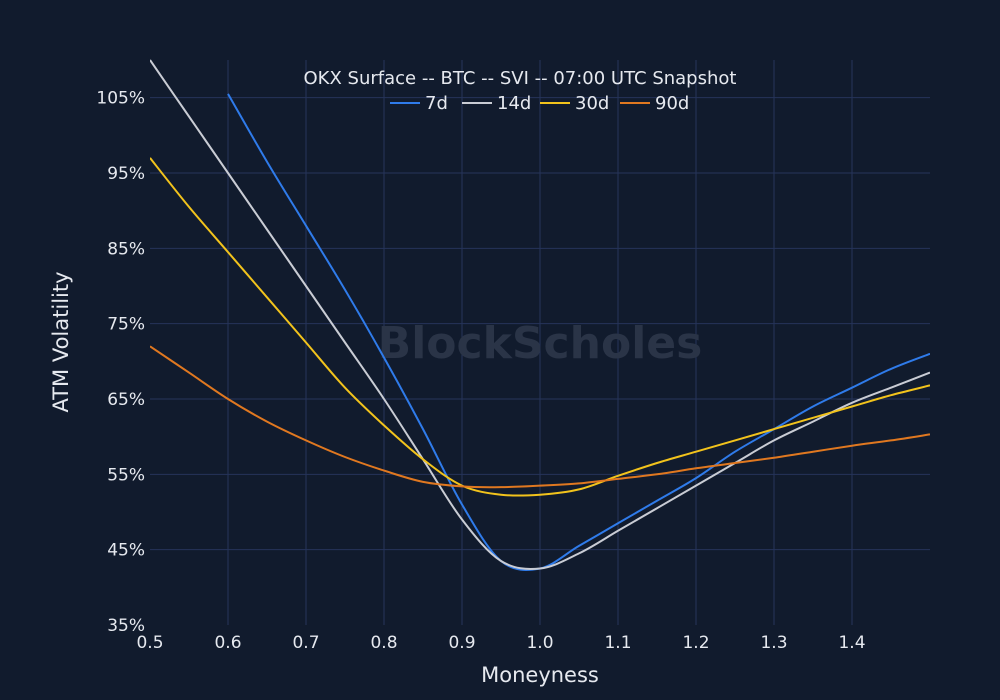 This screenshot has width=1000, height=700. I want to click on legend-label-7d: 7d, so click(436, 103).